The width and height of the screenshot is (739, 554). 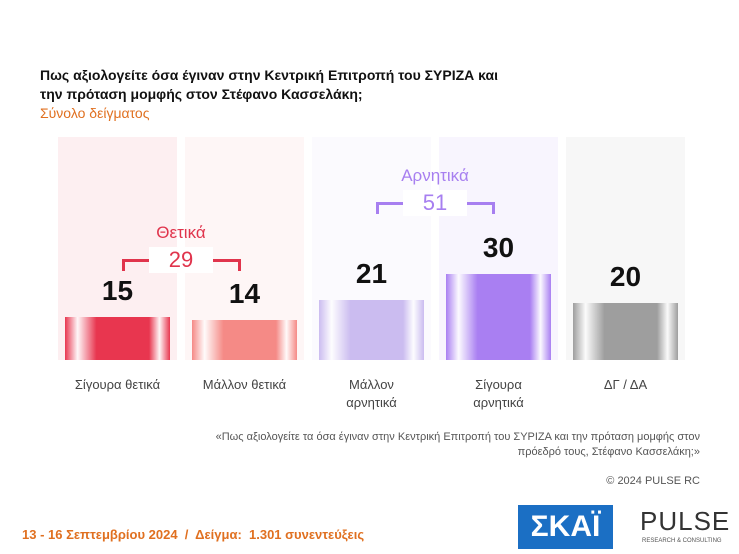 I want to click on pulse-tagline: RESEARCH & CONSULTING, so click(x=682, y=541).